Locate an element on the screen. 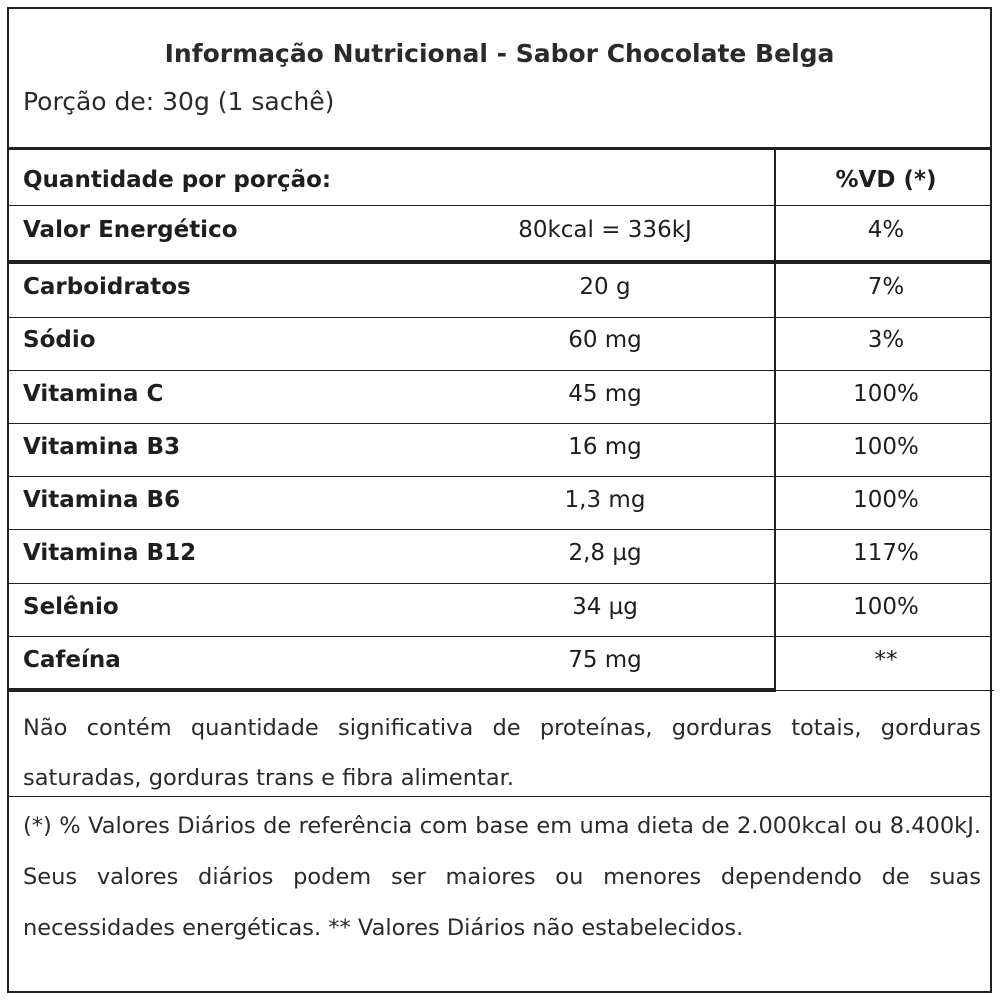 The height and width of the screenshot is (1000, 1000). nutrient-vd: ** is located at coordinates (886, 660).